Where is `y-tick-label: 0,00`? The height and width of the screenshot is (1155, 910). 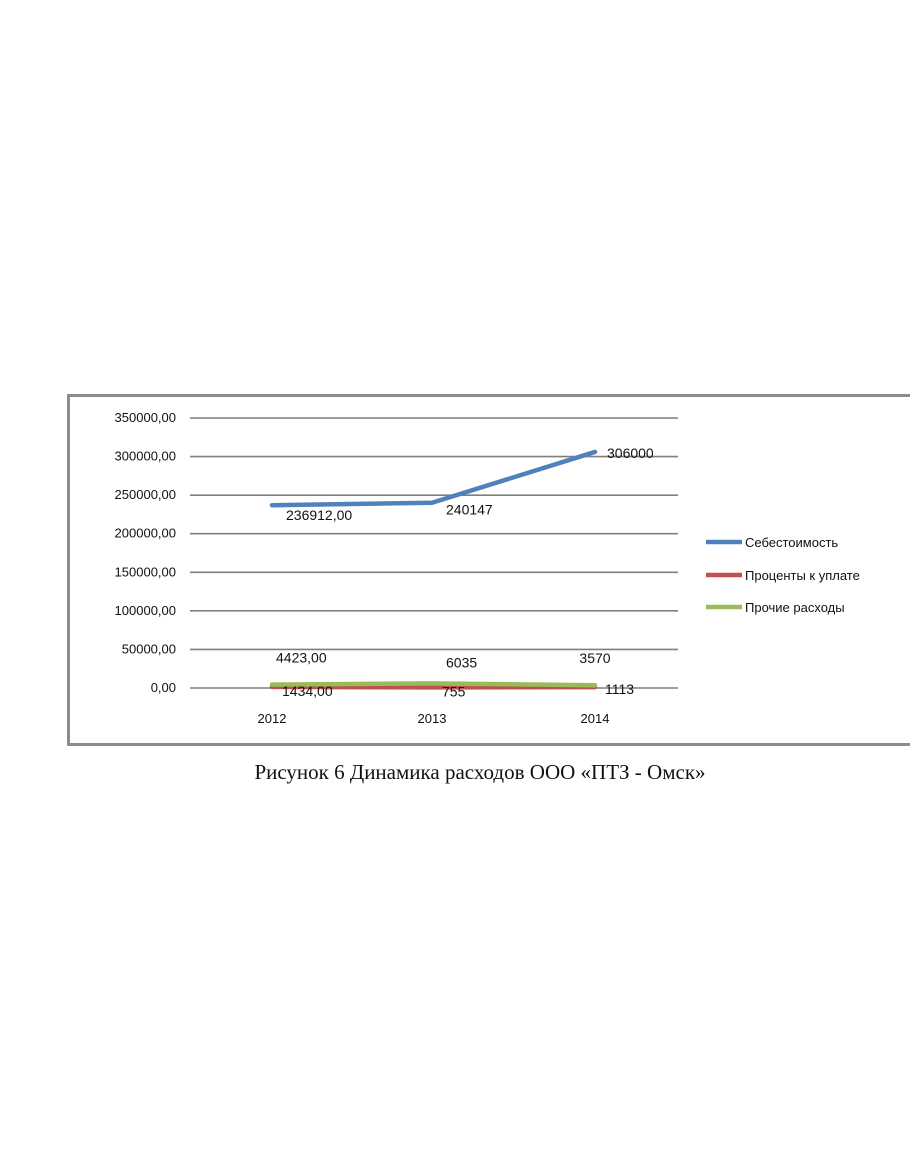 y-tick-label: 0,00 is located at coordinates (163, 687).